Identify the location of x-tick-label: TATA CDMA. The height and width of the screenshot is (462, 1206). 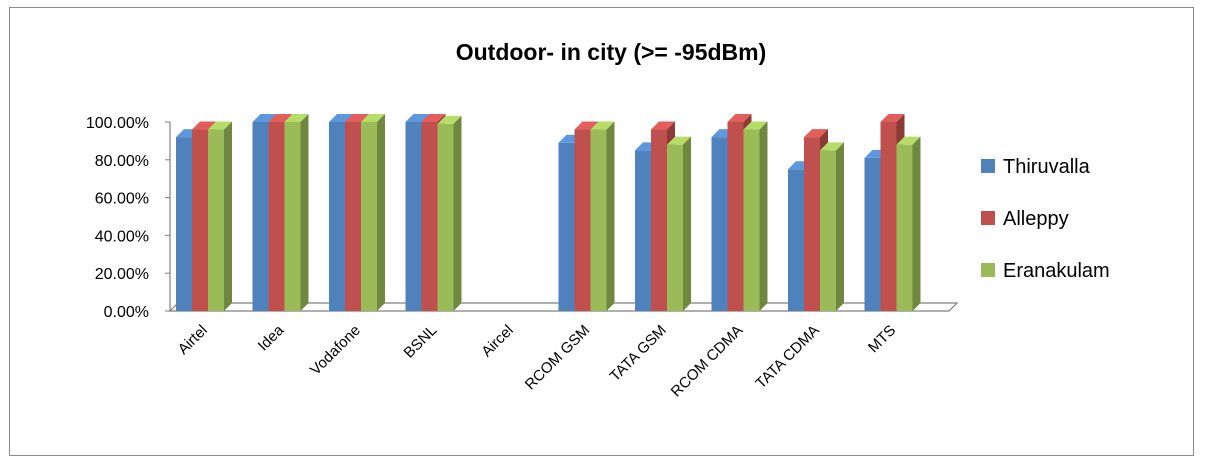
(787, 357).